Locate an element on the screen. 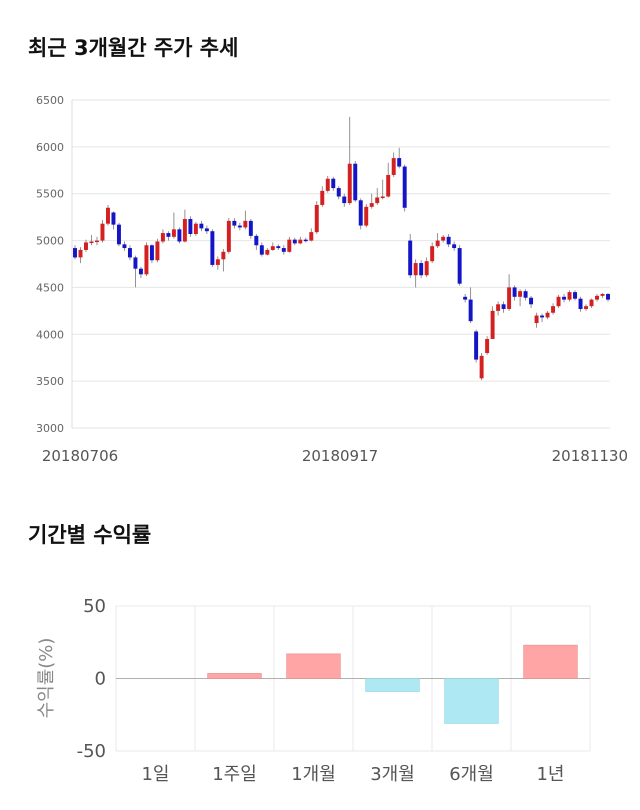 This screenshot has height=810, width=640. x-tick-label: 6개월 is located at coordinates (471, 774).